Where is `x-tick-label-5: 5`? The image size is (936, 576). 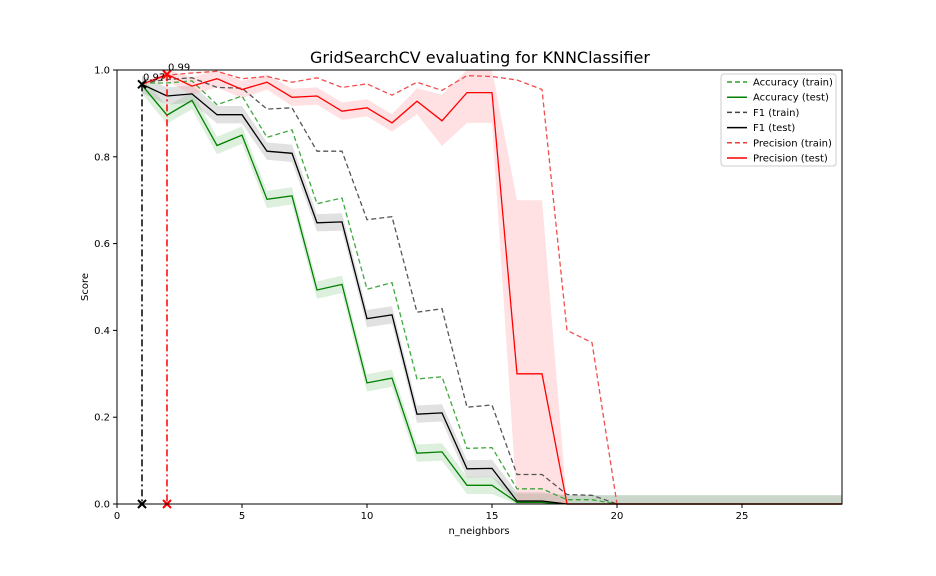
x-tick-label-5: 5 is located at coordinates (242, 516).